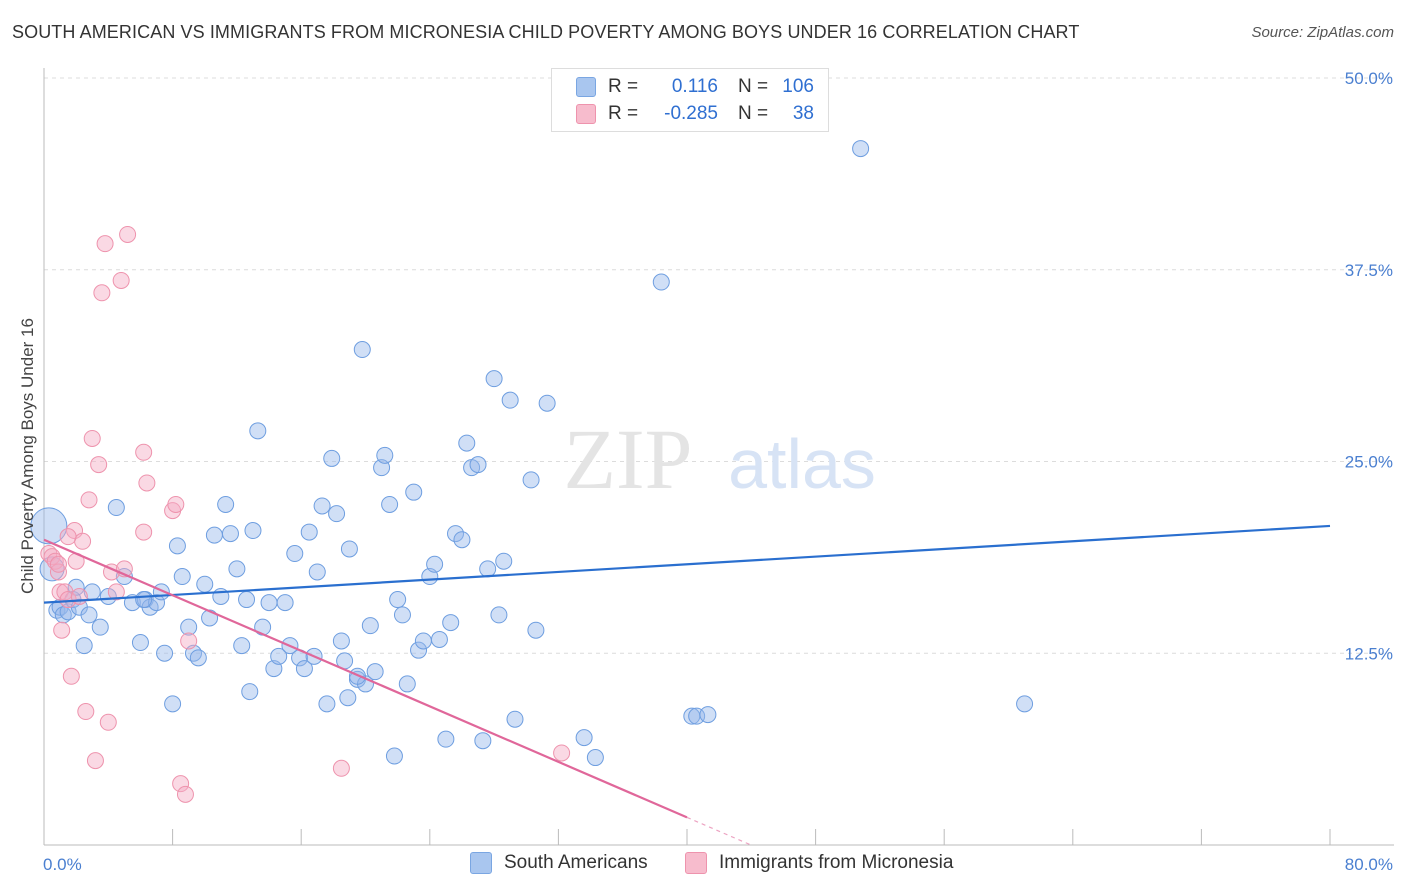 The height and width of the screenshot is (892, 1406). Describe the element at coordinates (1322, 32) in the screenshot. I see `source-label: Source: ZipAtlas.com` at that location.